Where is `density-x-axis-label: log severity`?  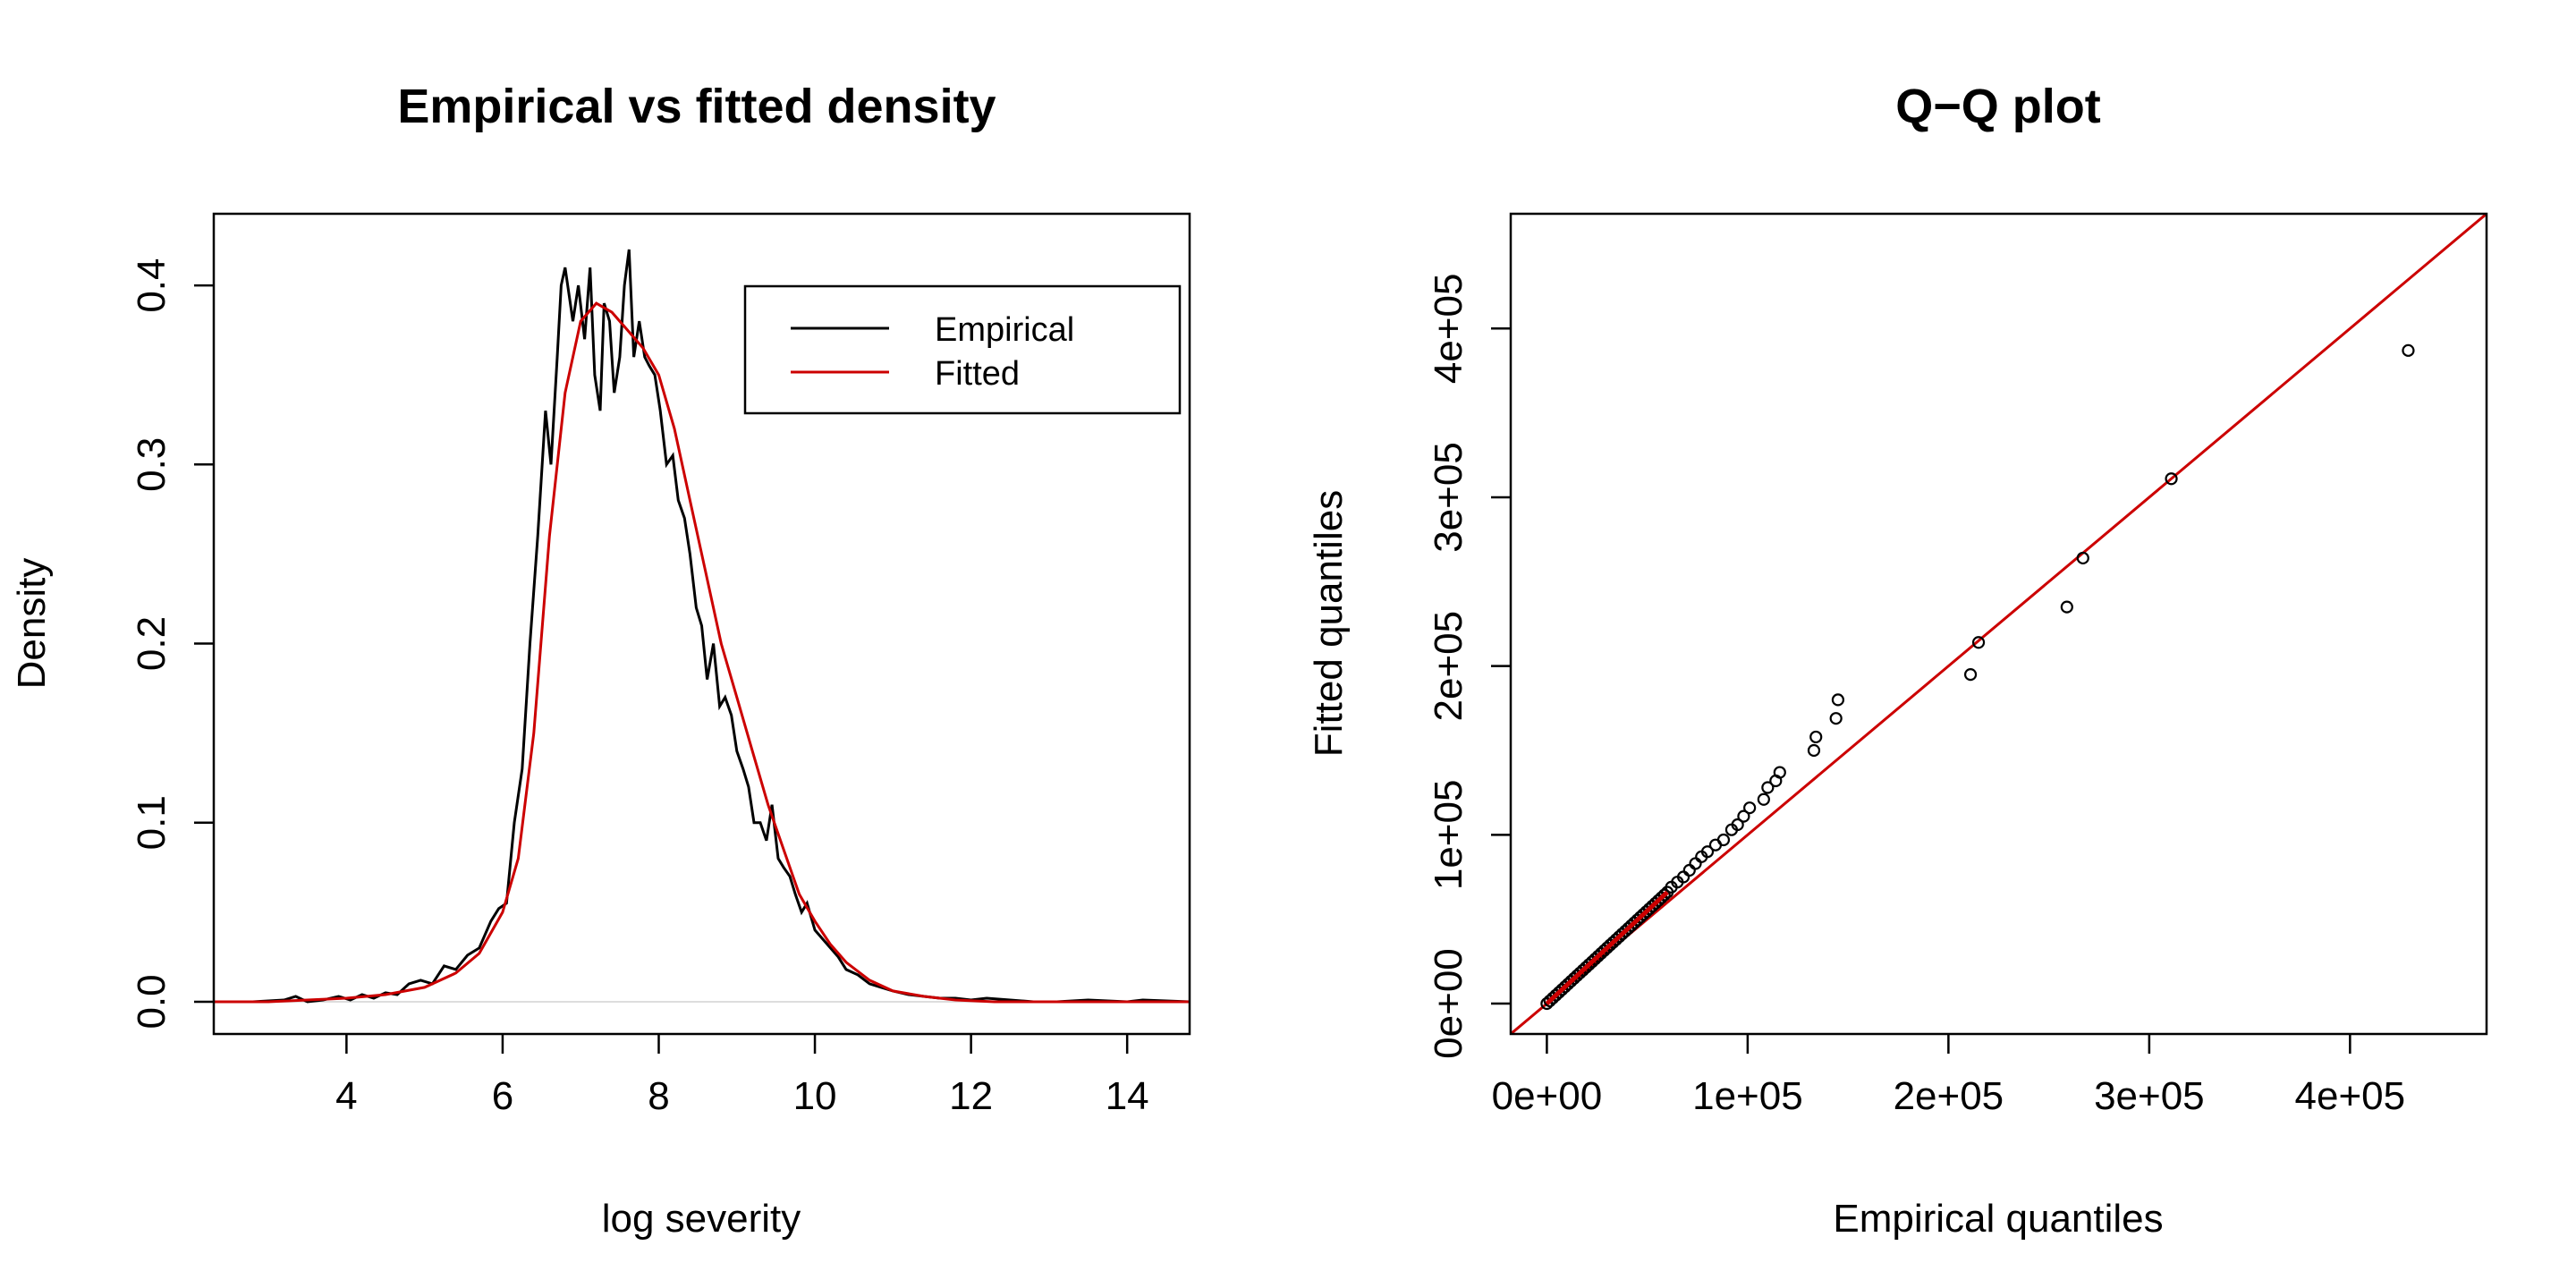 density-x-axis-label: log severity is located at coordinates (701, 1219).